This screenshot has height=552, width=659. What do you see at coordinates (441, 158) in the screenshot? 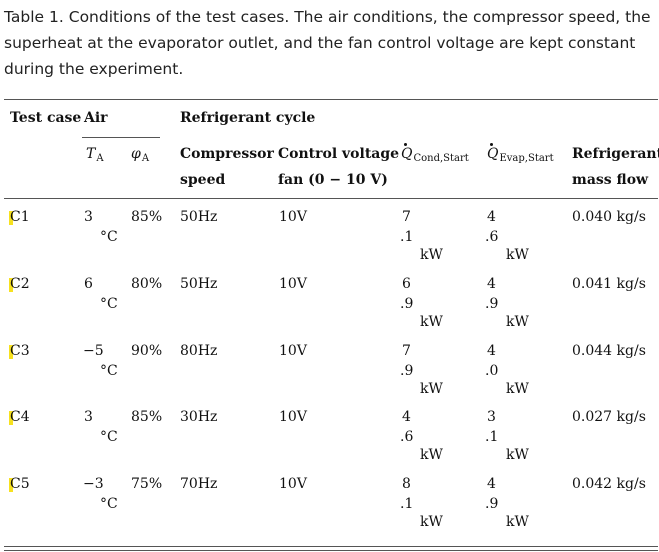
I see `qcond-subscript: Cond,Start` at bounding box center [441, 158].